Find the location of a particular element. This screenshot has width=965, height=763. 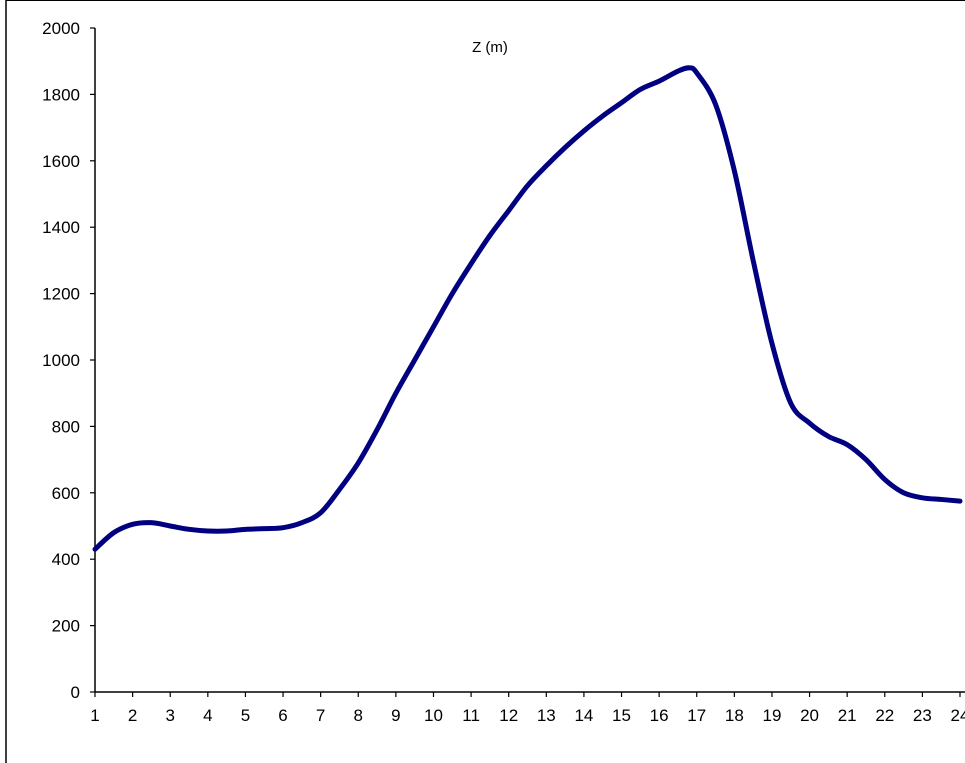

x-tick-label: 15 is located at coordinates (621, 715).